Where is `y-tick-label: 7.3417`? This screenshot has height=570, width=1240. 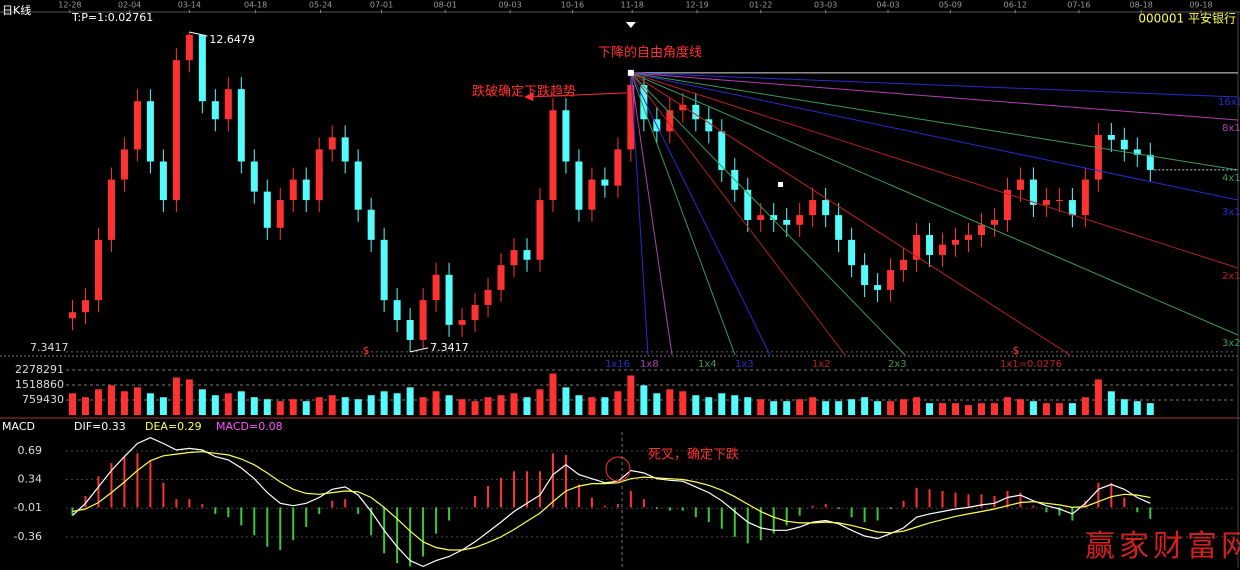 y-tick-label: 7.3417 is located at coordinates (49, 347).